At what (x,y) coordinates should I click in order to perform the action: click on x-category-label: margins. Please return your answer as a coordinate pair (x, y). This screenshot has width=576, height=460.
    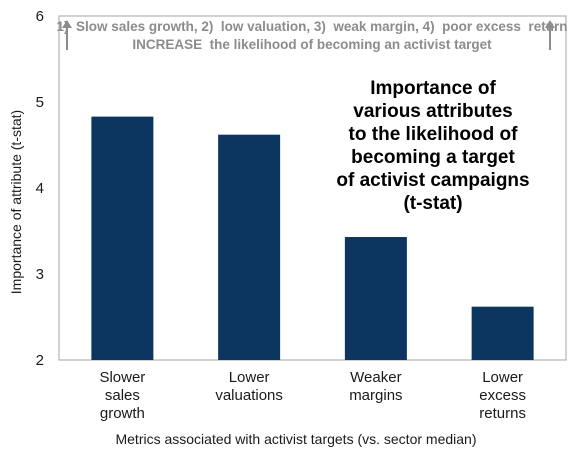
    Looking at the image, I should click on (375, 395).